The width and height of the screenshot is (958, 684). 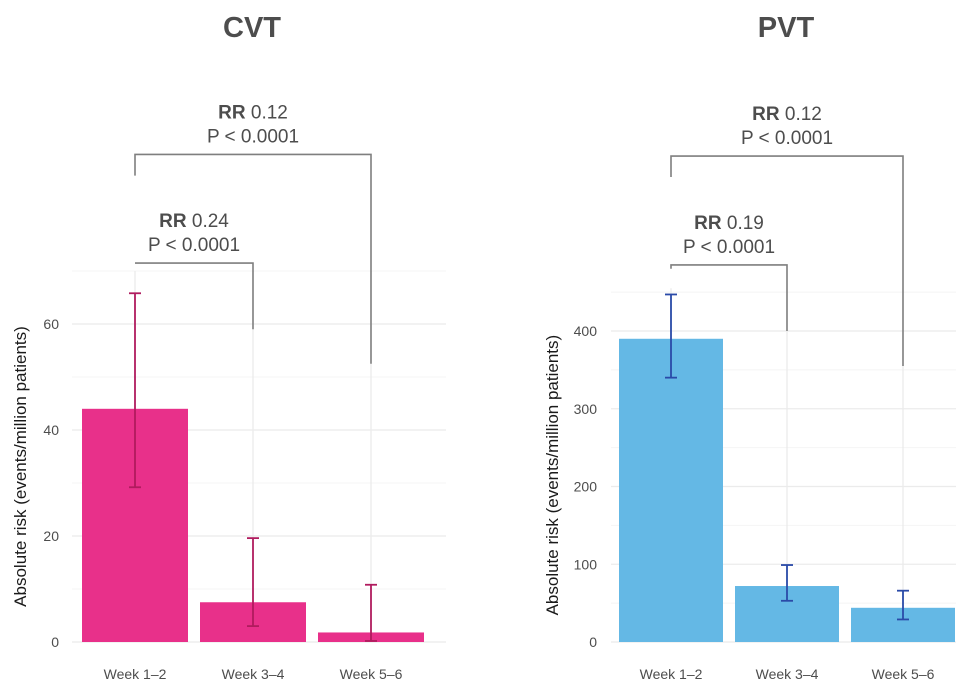 What do you see at coordinates (252, 28) in the screenshot?
I see `chart-title: CVT` at bounding box center [252, 28].